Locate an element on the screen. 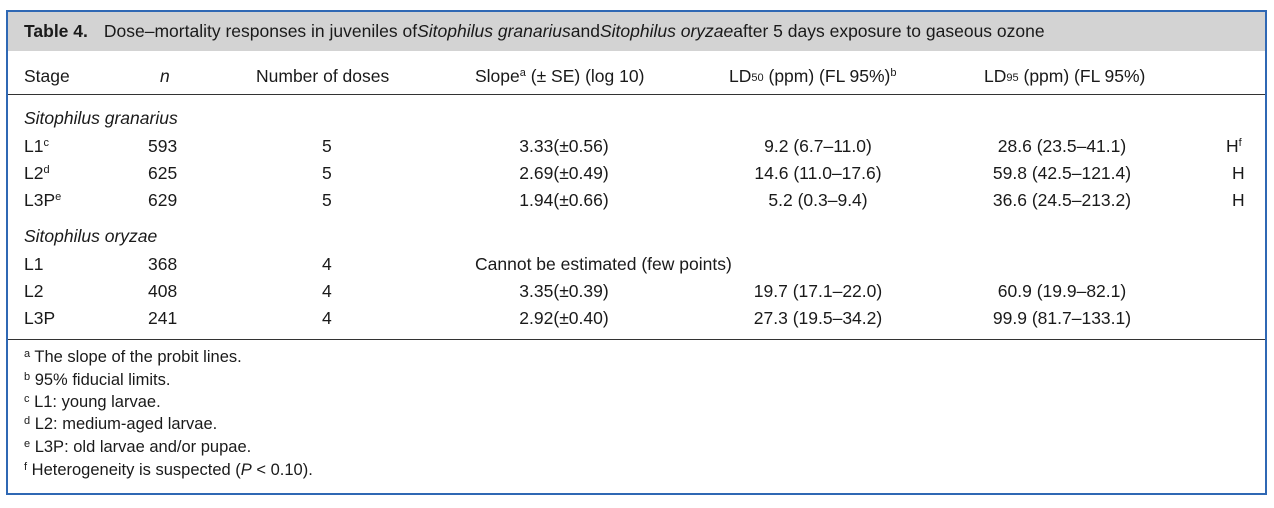 The width and height of the screenshot is (1274, 508). estimate-note: Cannot be estimated (few points) is located at coordinates (603, 264).